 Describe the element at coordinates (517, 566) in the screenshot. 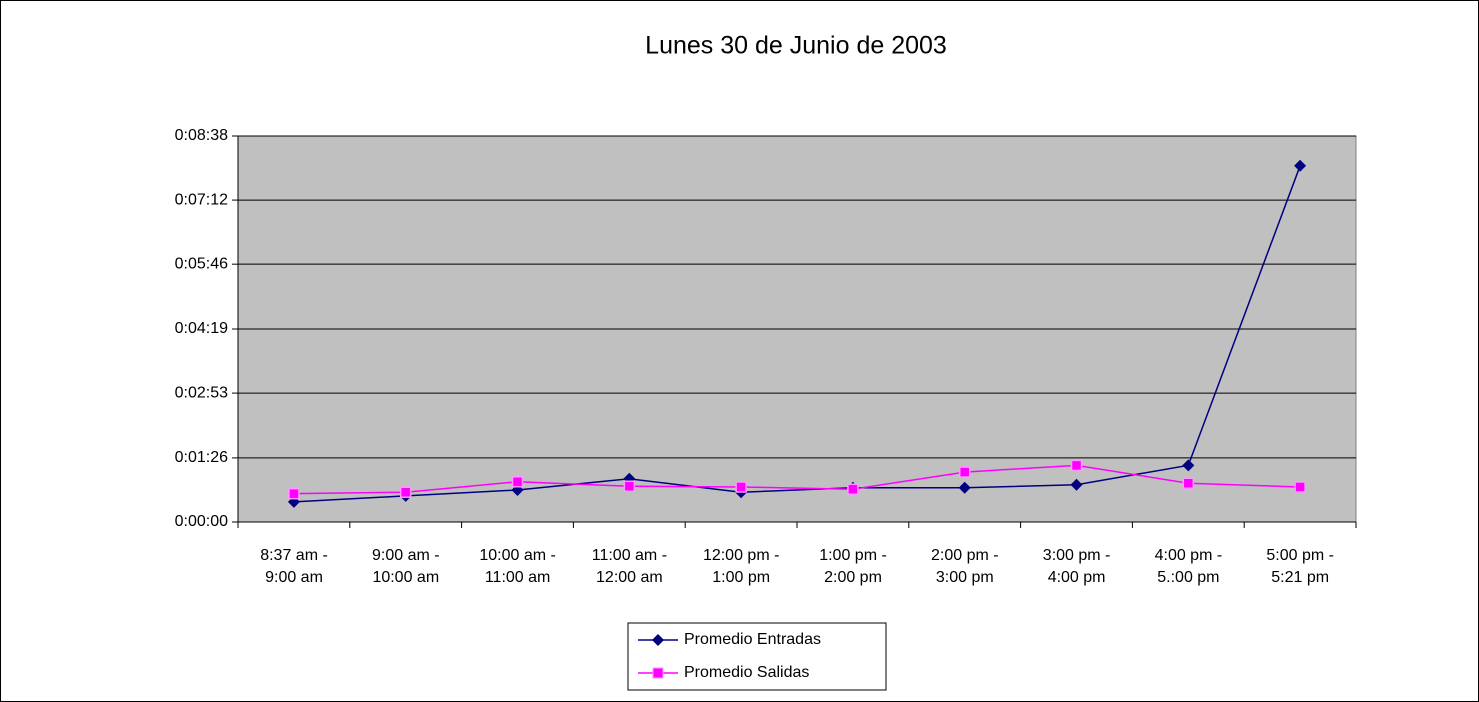

I see `x-tick-label: 10:00 am - 11:00 am` at that location.